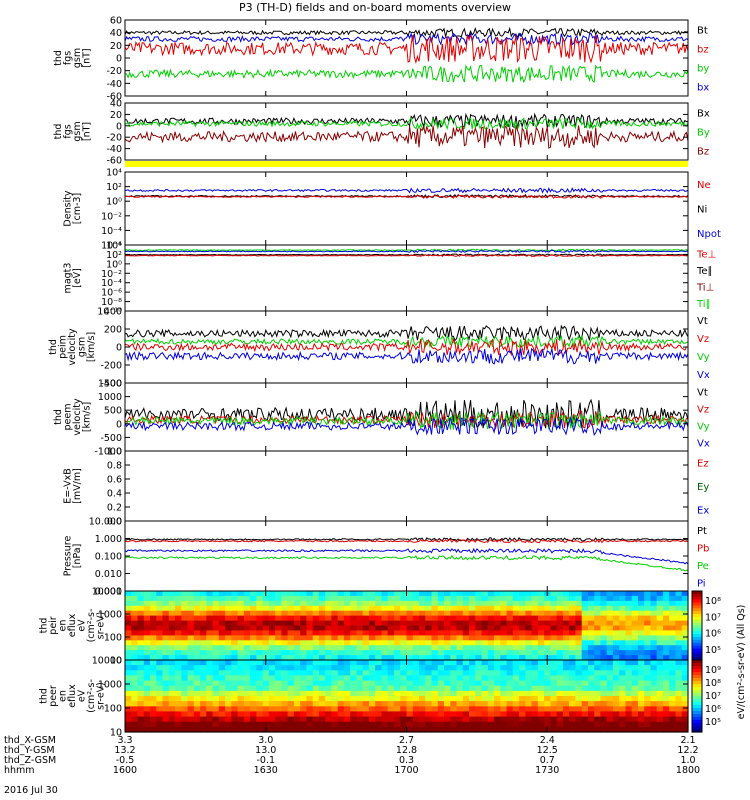 The width and height of the screenshot is (750, 800). What do you see at coordinates (86, 417) in the screenshot?
I see `peem-ylabel-line: [km/s]` at bounding box center [86, 417].